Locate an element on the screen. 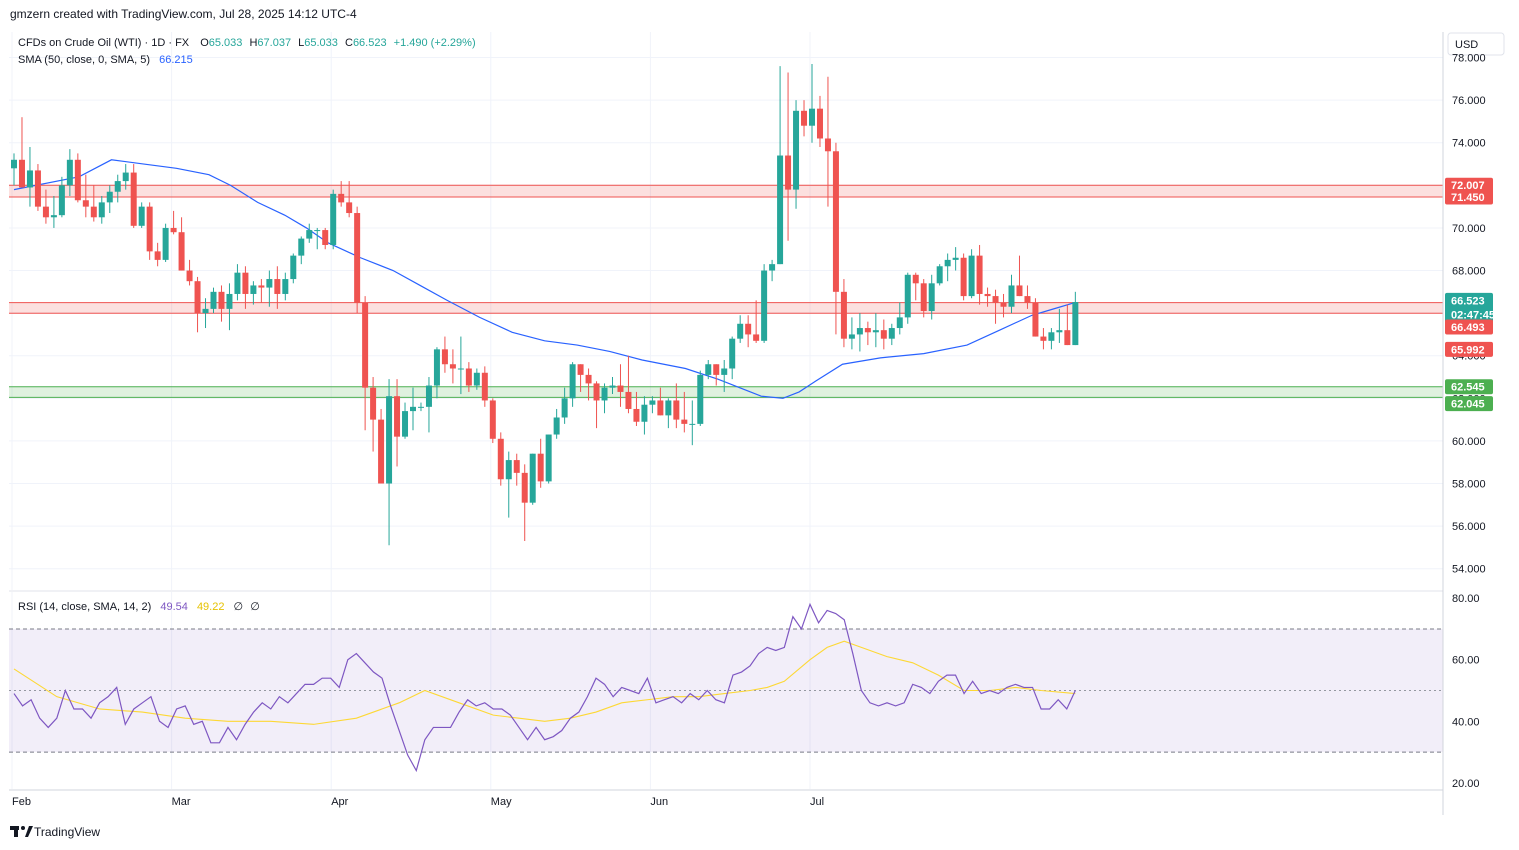 This screenshot has width=1519, height=850. resistance-mid-zone is located at coordinates (726, 308).